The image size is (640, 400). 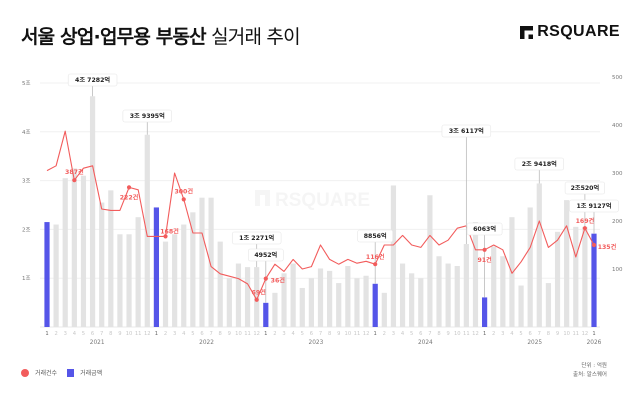 What do you see at coordinates (617, 126) in the screenshot?
I see `right-axis-tick: 400` at bounding box center [617, 126].